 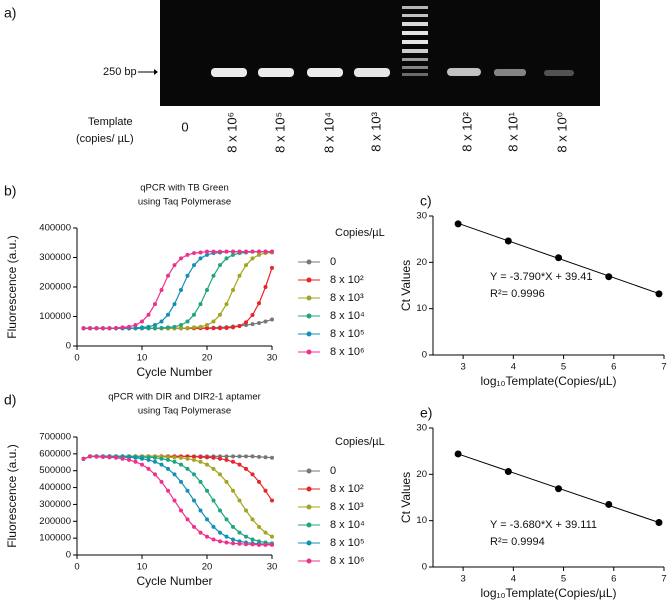 I want to click on y-tick-label: 10, so click(x=421, y=308).